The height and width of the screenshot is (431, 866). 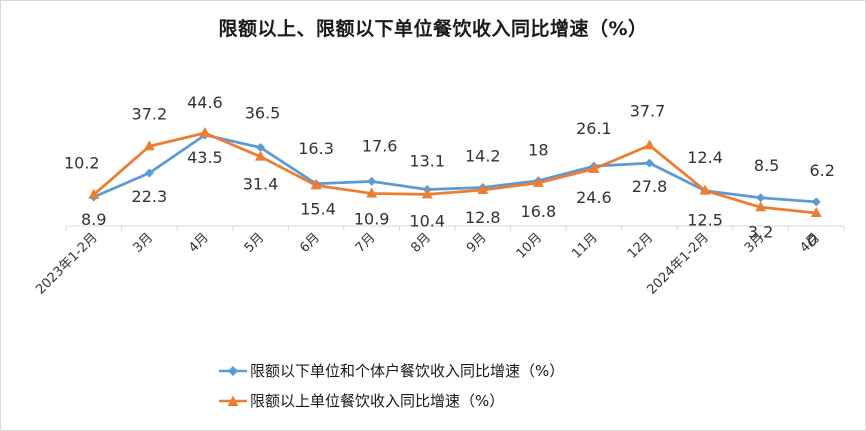 I want to click on data-label-series-1: 6.2, so click(x=821, y=170).